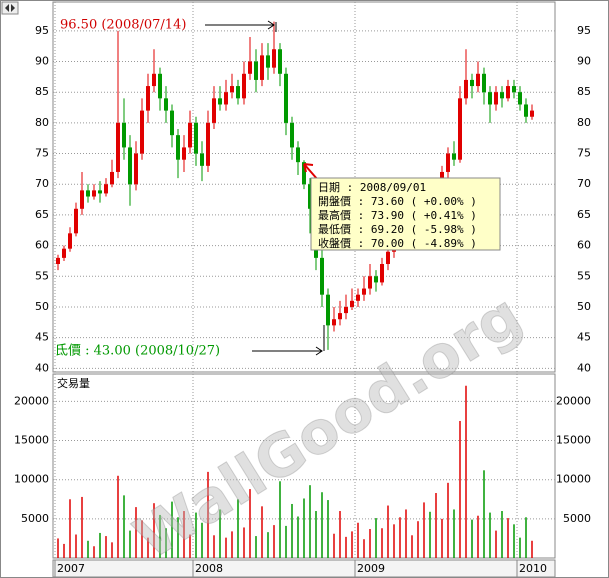 This screenshot has height=578, width=609. What do you see at coordinates (209, 568) in the screenshot?
I see `x-tick-label: 2008` at bounding box center [209, 568].